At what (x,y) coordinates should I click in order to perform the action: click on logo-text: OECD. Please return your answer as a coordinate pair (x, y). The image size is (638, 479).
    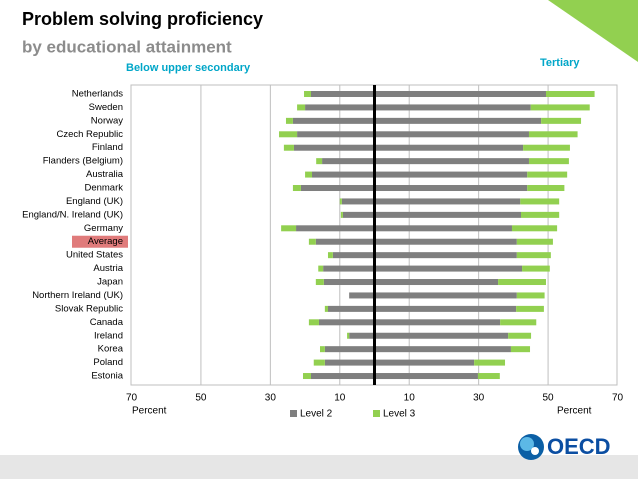
    Looking at the image, I should click on (579, 446).